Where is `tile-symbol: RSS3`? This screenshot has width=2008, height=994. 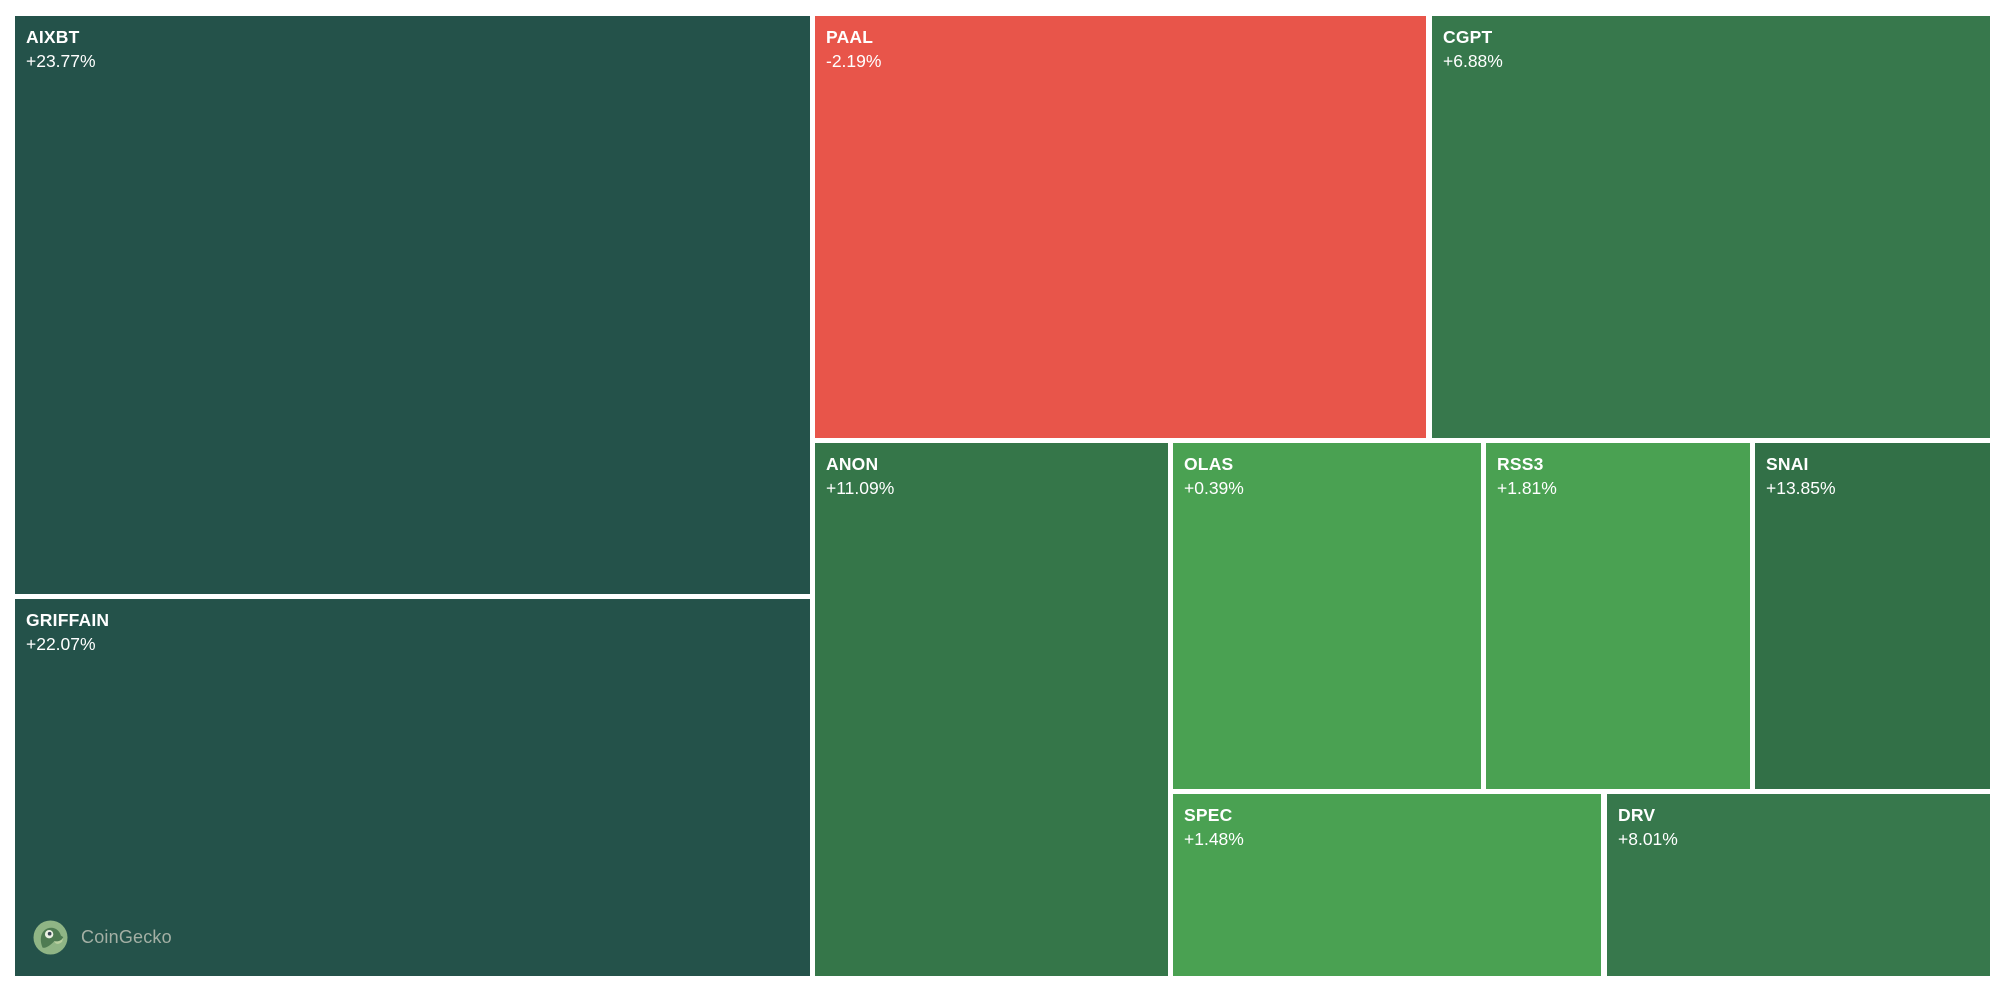 tile-symbol: RSS3 is located at coordinates (1520, 464).